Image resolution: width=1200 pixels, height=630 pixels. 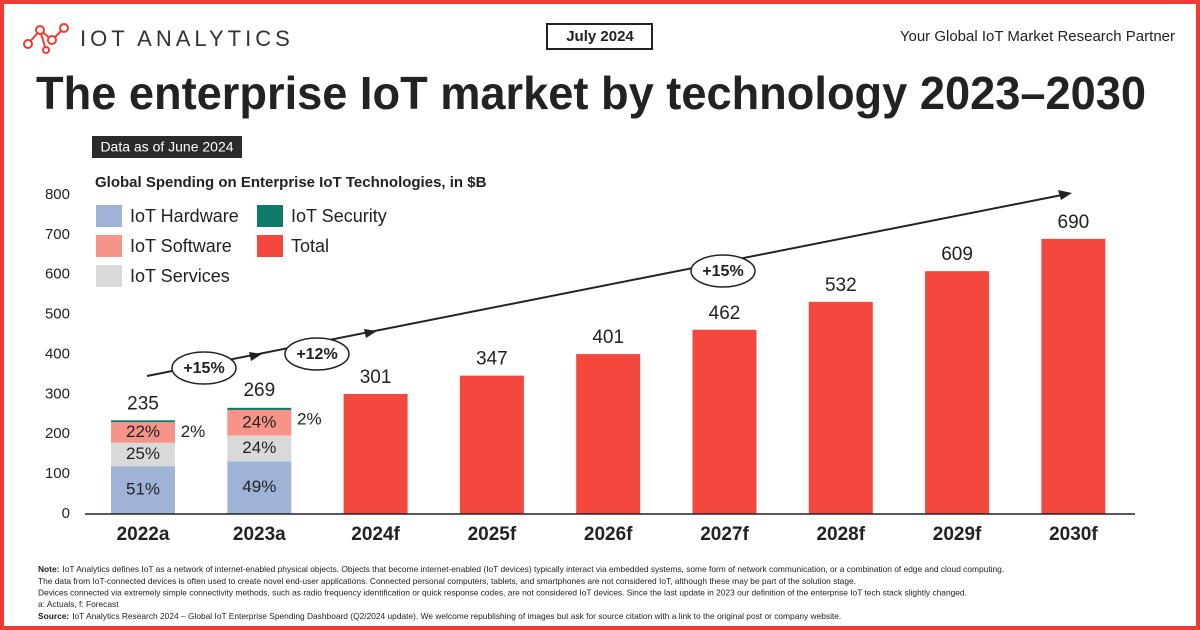 I want to click on data-as-of-box, so click(x=167, y=147).